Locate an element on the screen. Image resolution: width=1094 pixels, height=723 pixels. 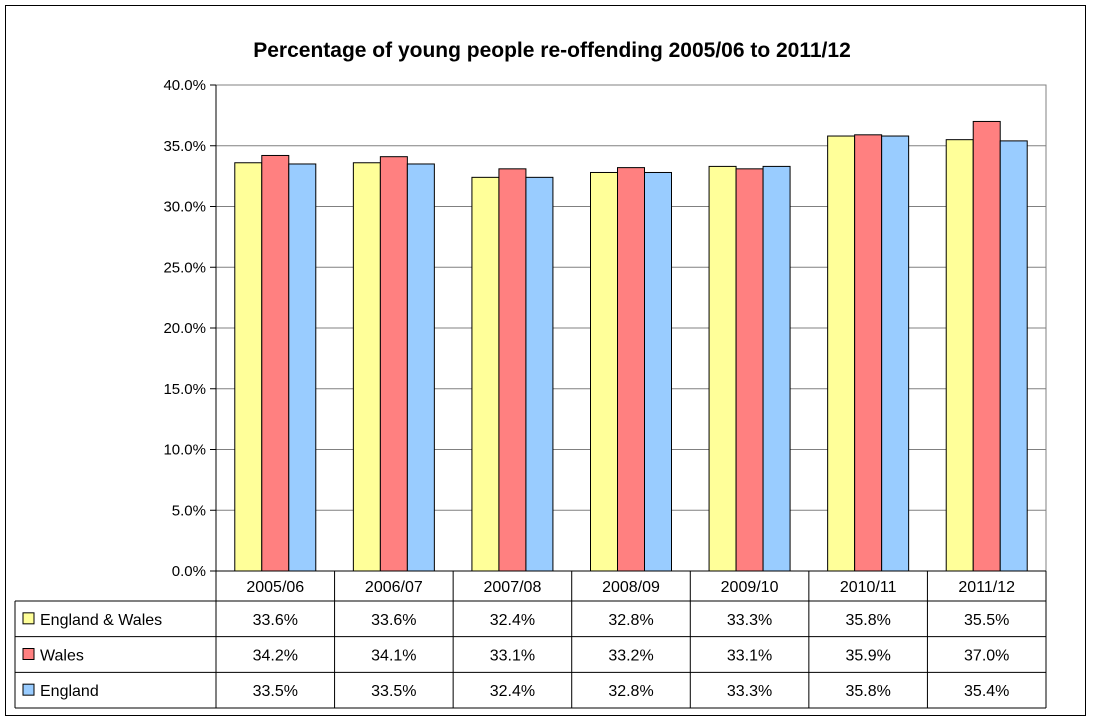
category-label: 2011/12 is located at coordinates (986, 587).